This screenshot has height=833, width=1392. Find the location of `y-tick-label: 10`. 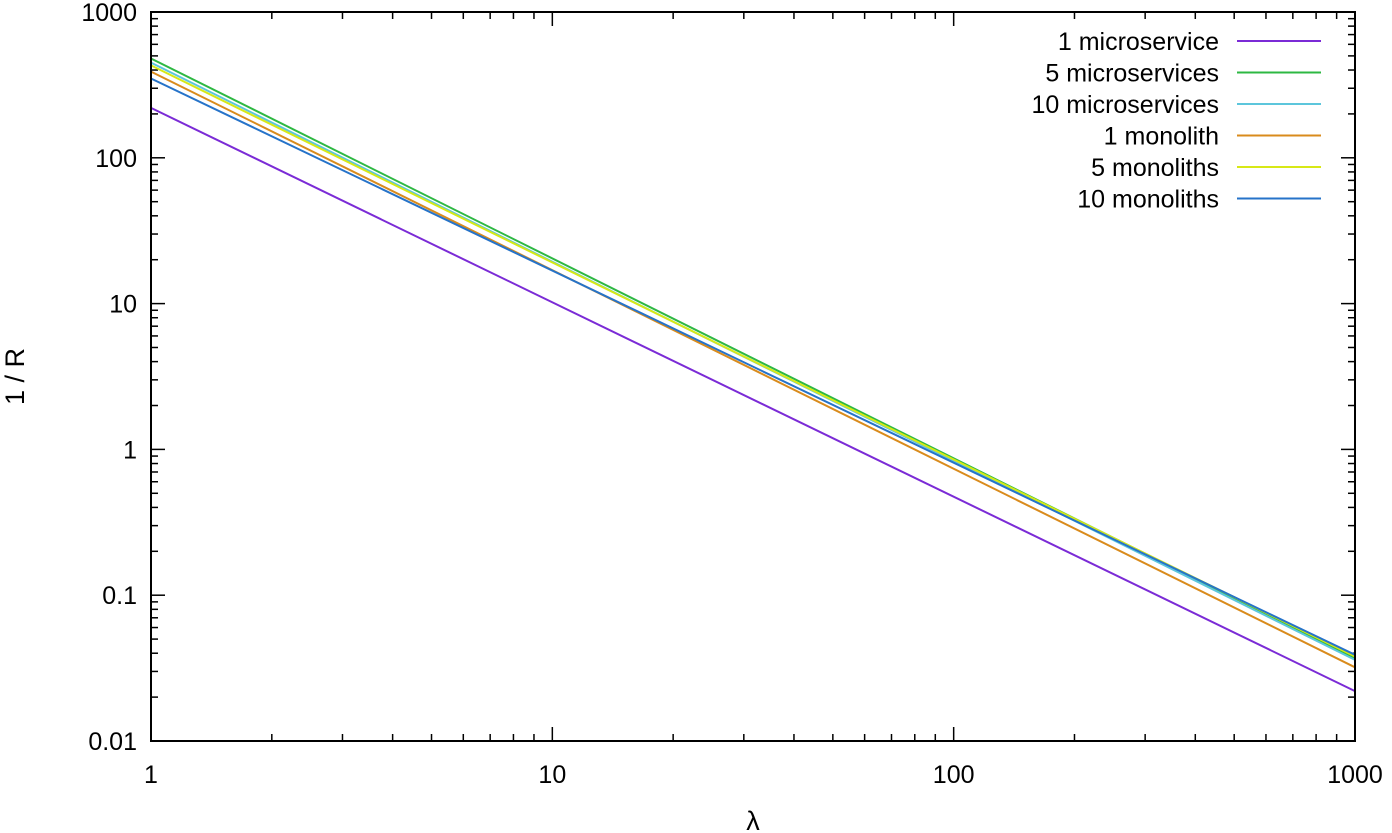

y-tick-label: 10 is located at coordinates (123, 305).